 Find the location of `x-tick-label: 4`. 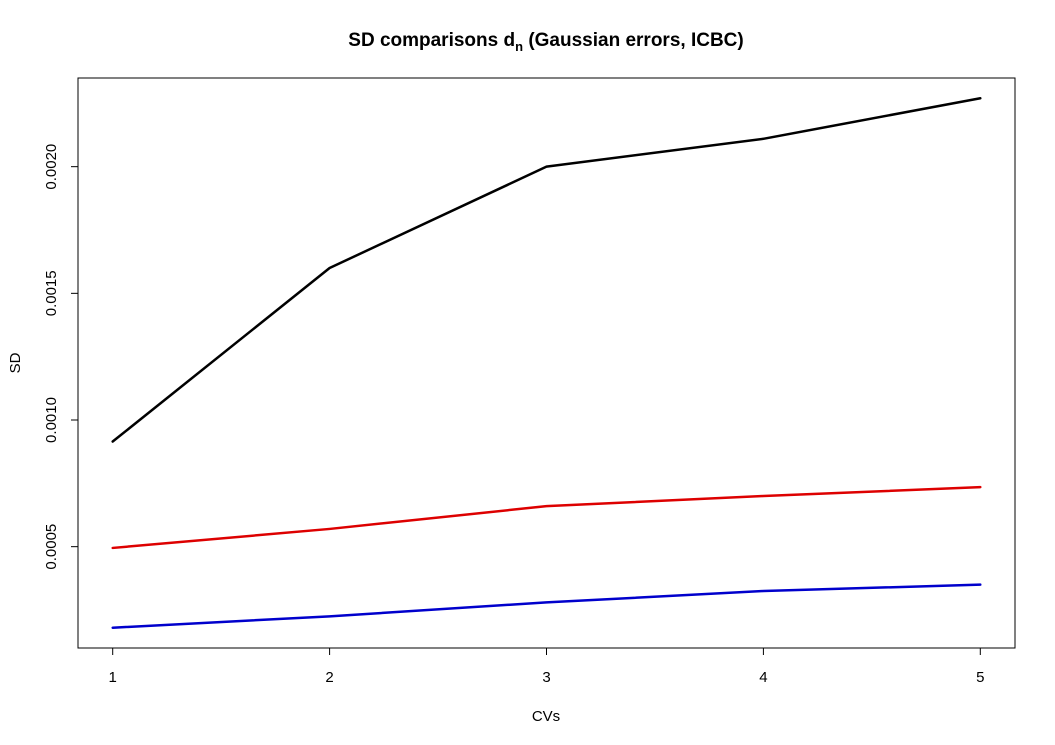

x-tick-label: 4 is located at coordinates (763, 677).